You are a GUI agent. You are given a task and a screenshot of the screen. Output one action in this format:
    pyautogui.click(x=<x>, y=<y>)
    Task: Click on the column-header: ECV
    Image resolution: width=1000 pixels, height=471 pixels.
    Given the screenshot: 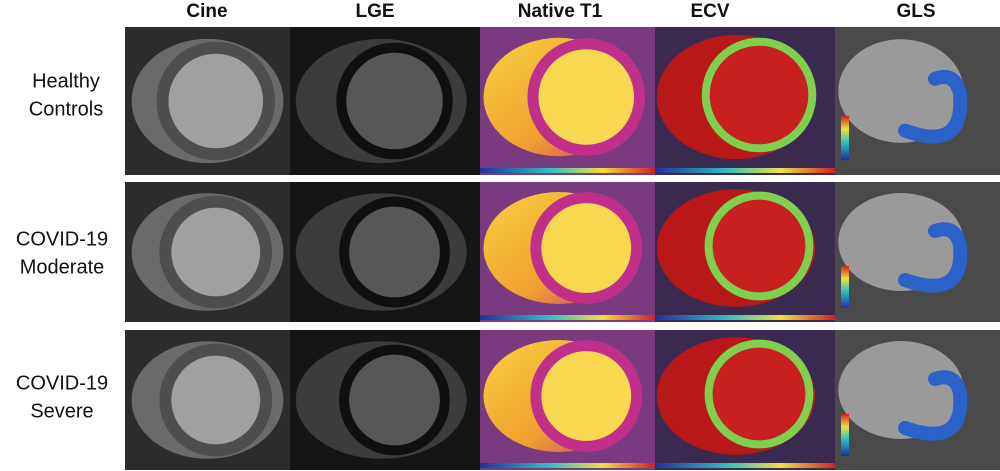 What is the action you would take?
    pyautogui.click(x=709, y=11)
    